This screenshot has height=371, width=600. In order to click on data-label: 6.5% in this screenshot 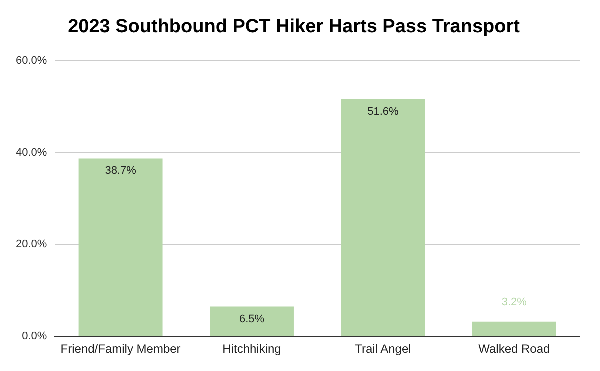, I will do `click(252, 319)`.